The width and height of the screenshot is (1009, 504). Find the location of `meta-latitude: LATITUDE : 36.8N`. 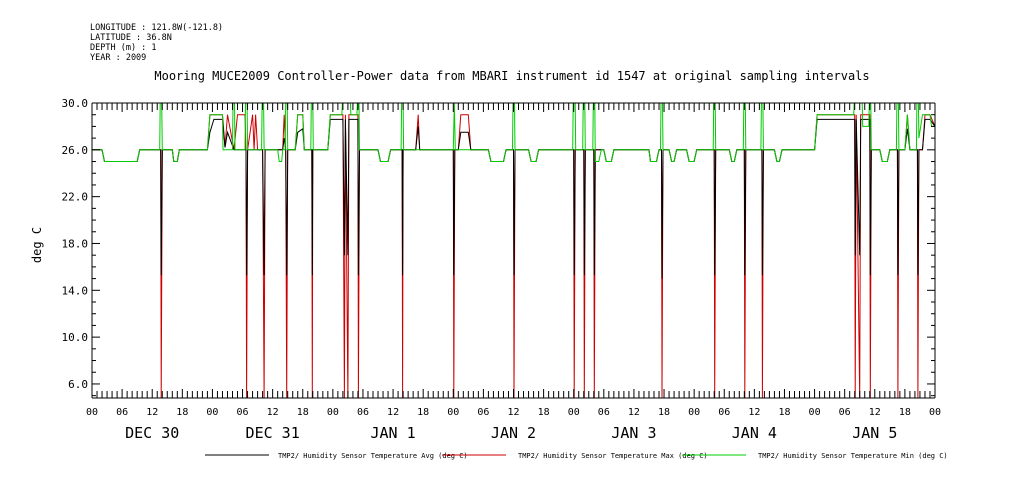

meta-latitude: LATITUDE : 36.8N is located at coordinates (131, 38).